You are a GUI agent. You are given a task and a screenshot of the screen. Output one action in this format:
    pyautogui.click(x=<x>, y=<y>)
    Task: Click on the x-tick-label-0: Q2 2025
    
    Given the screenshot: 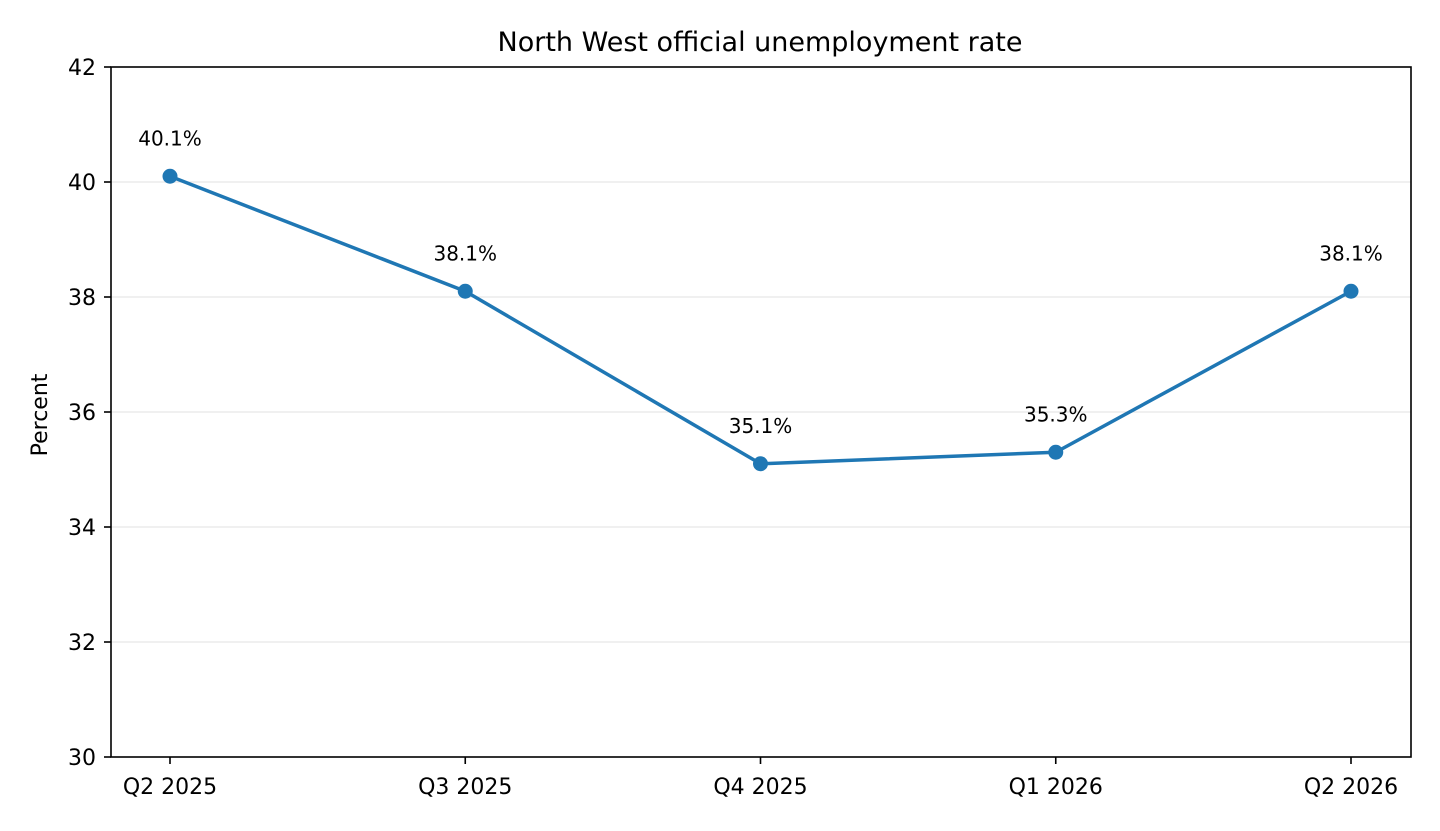 What is the action you would take?
    pyautogui.click(x=170, y=787)
    